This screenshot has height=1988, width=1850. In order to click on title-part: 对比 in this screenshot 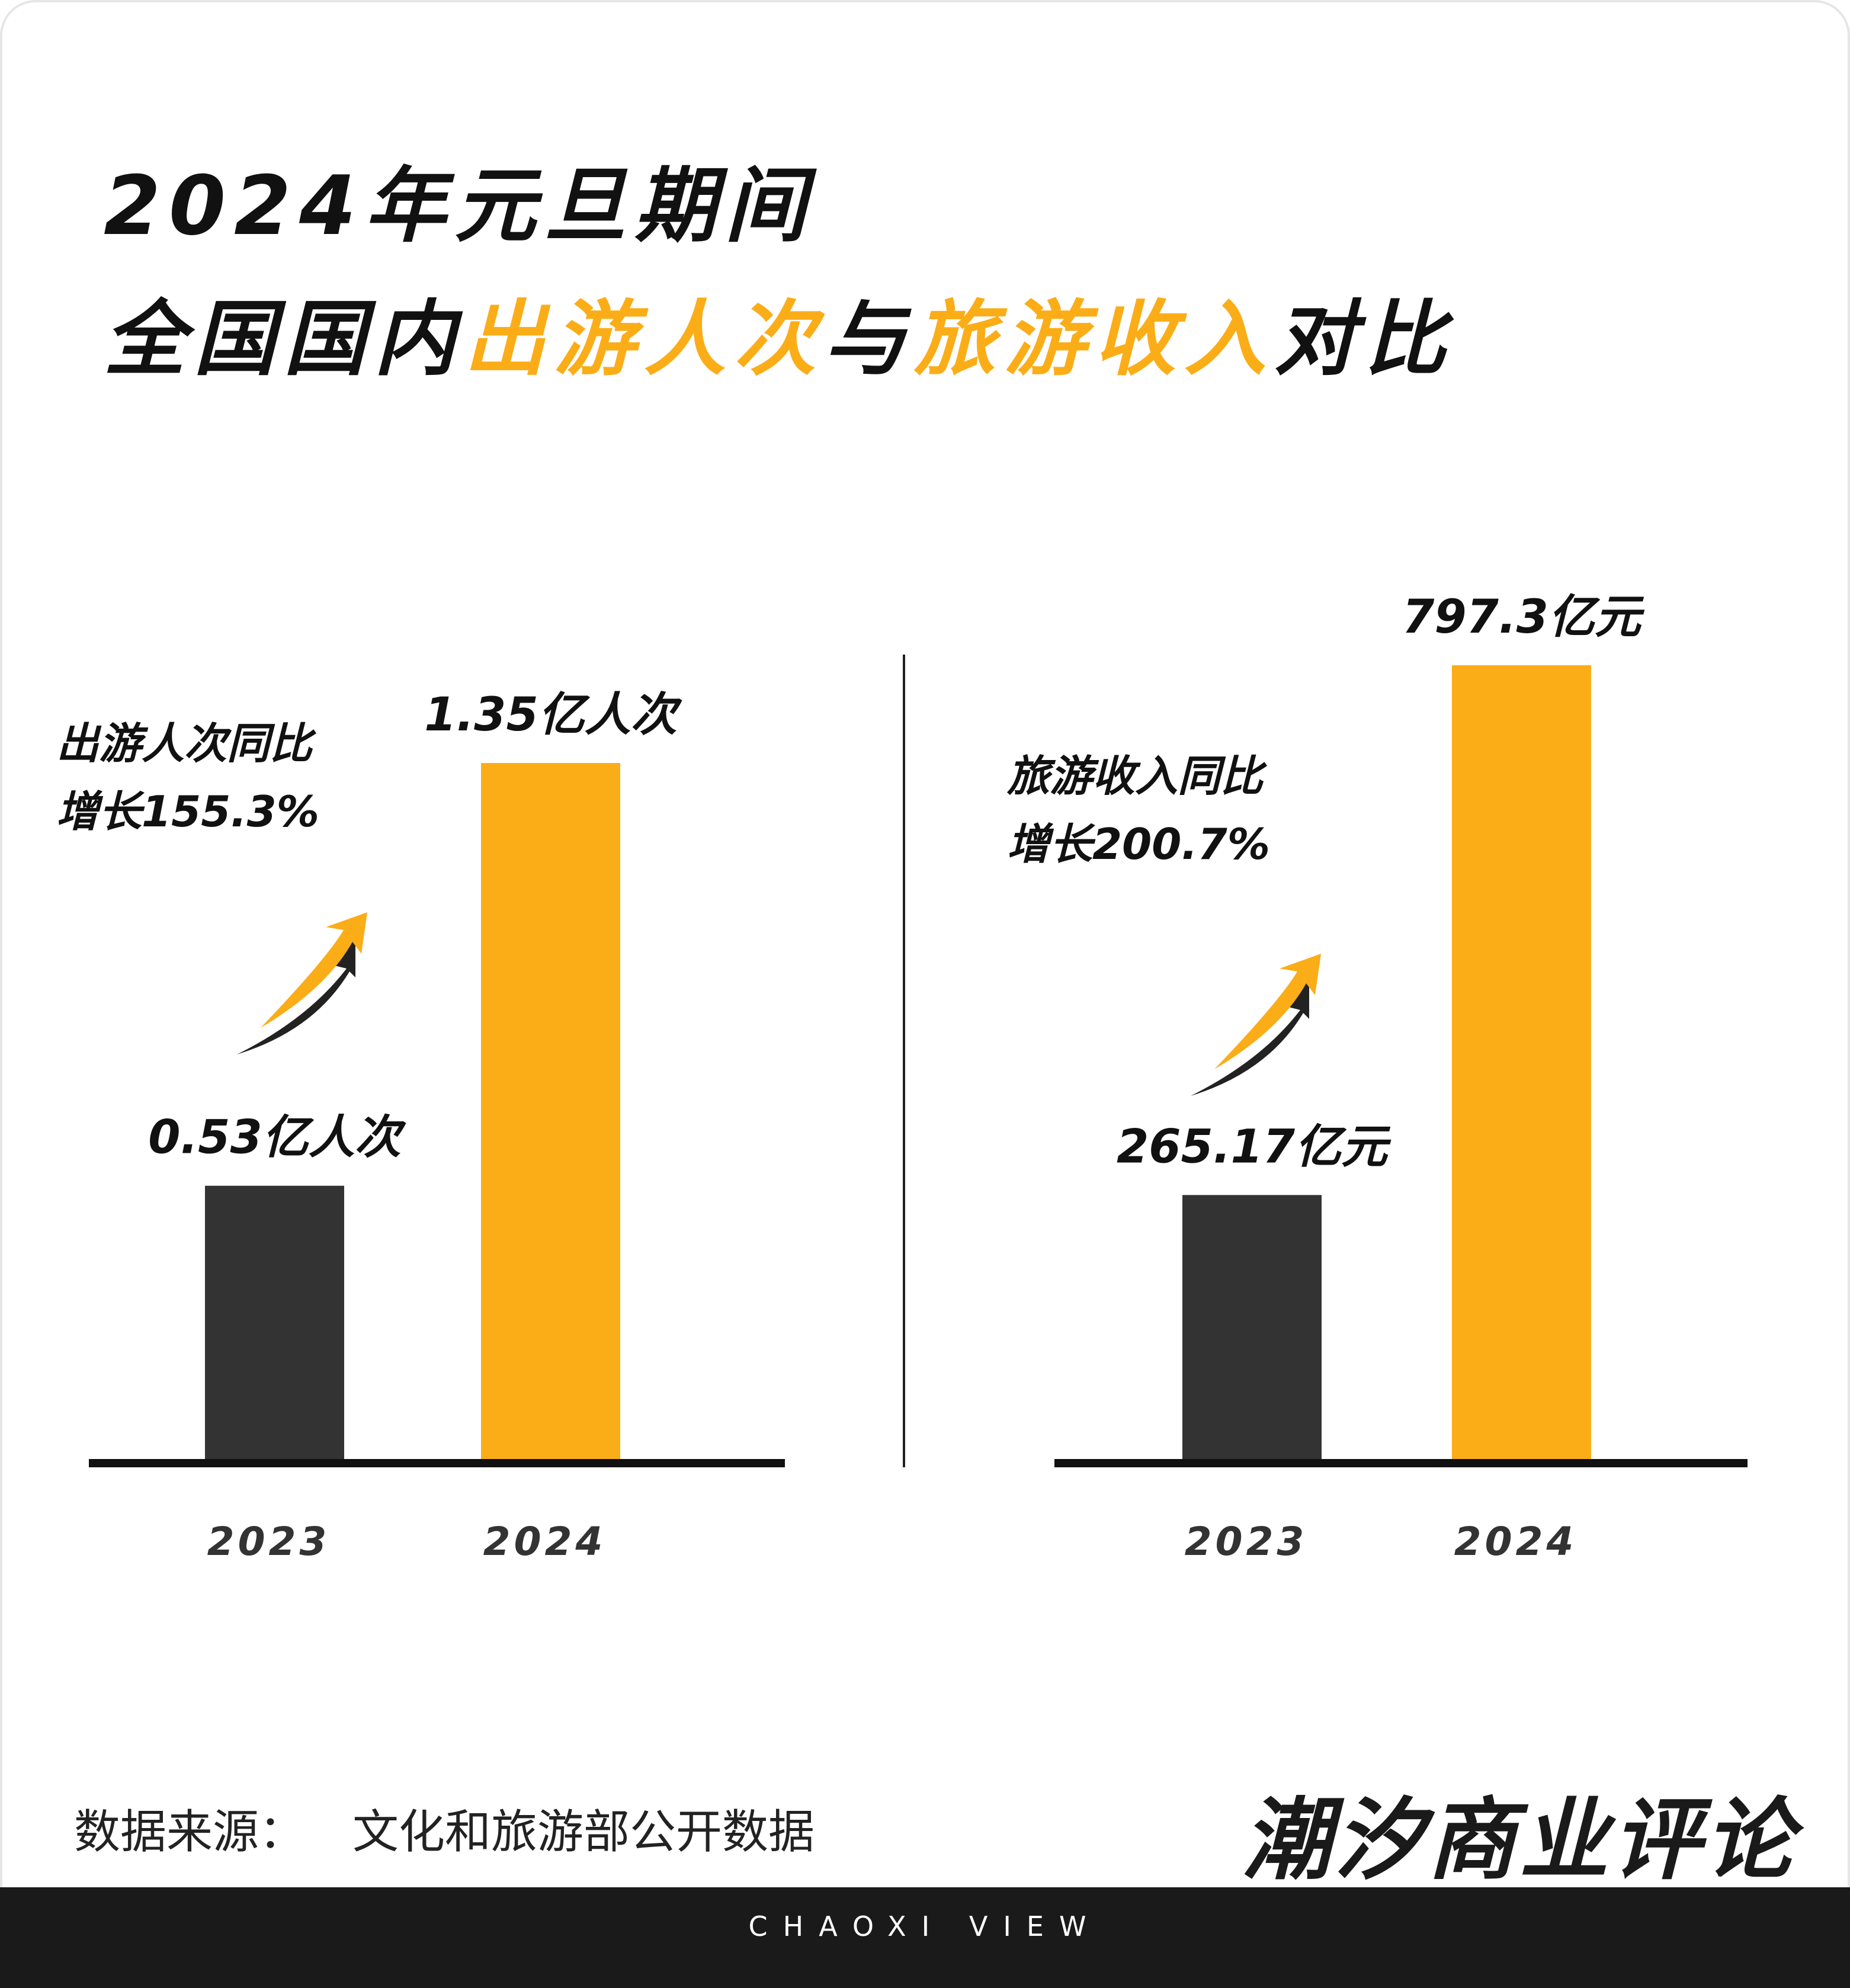, I will do `click(1365, 339)`.